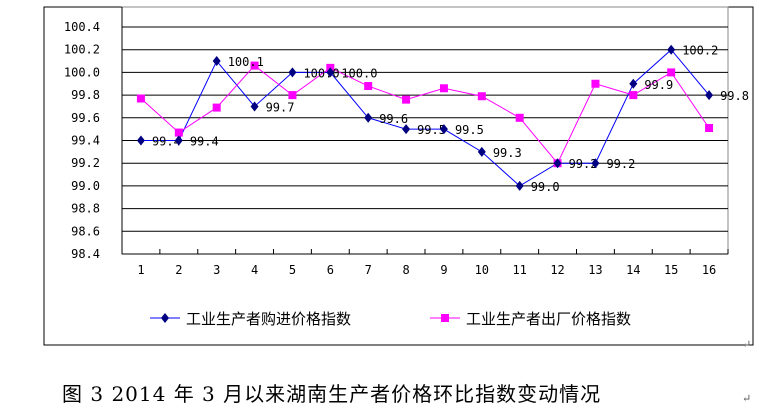 This screenshot has height=413, width=762. What do you see at coordinates (85, 254) in the screenshot?
I see `y-tick-label: 98.4` at bounding box center [85, 254].